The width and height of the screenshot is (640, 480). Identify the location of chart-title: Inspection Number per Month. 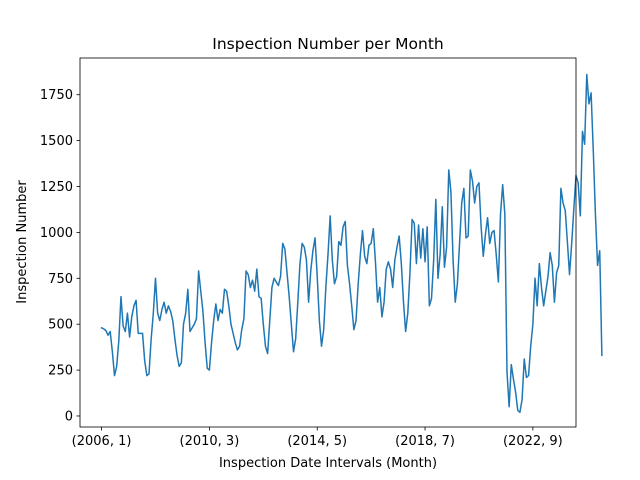
(327, 44).